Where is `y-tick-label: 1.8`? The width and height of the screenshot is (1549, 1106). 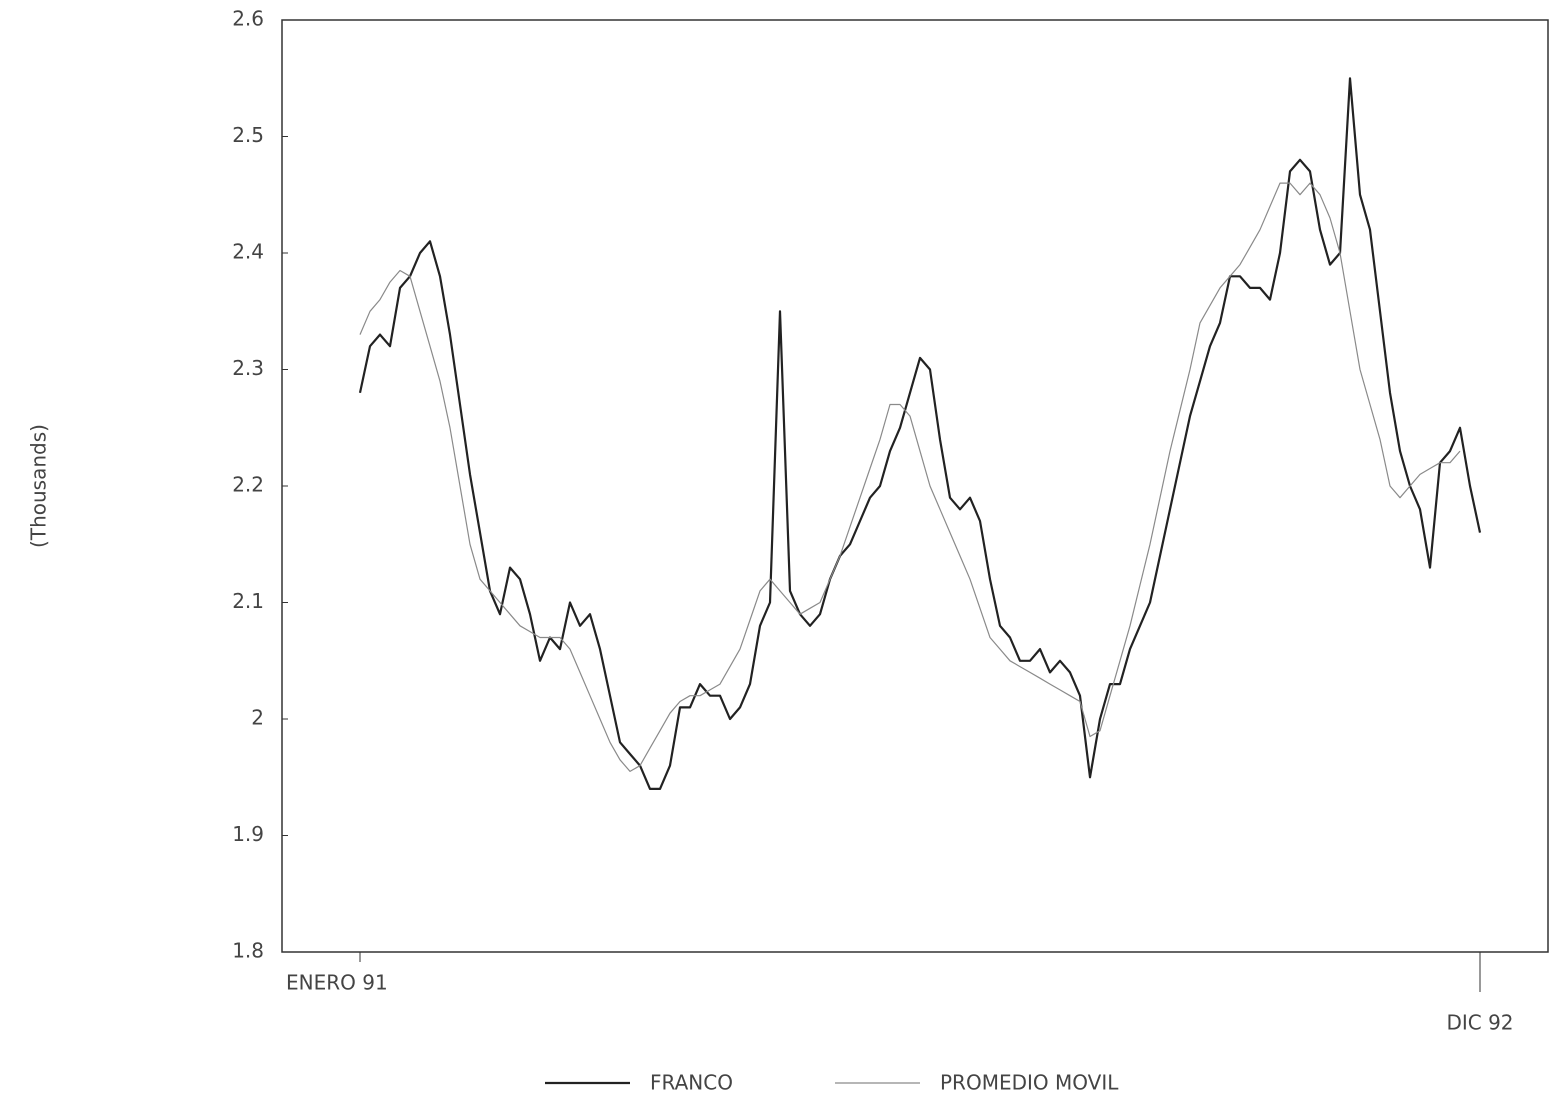 y-tick-label: 1.8 is located at coordinates (248, 951).